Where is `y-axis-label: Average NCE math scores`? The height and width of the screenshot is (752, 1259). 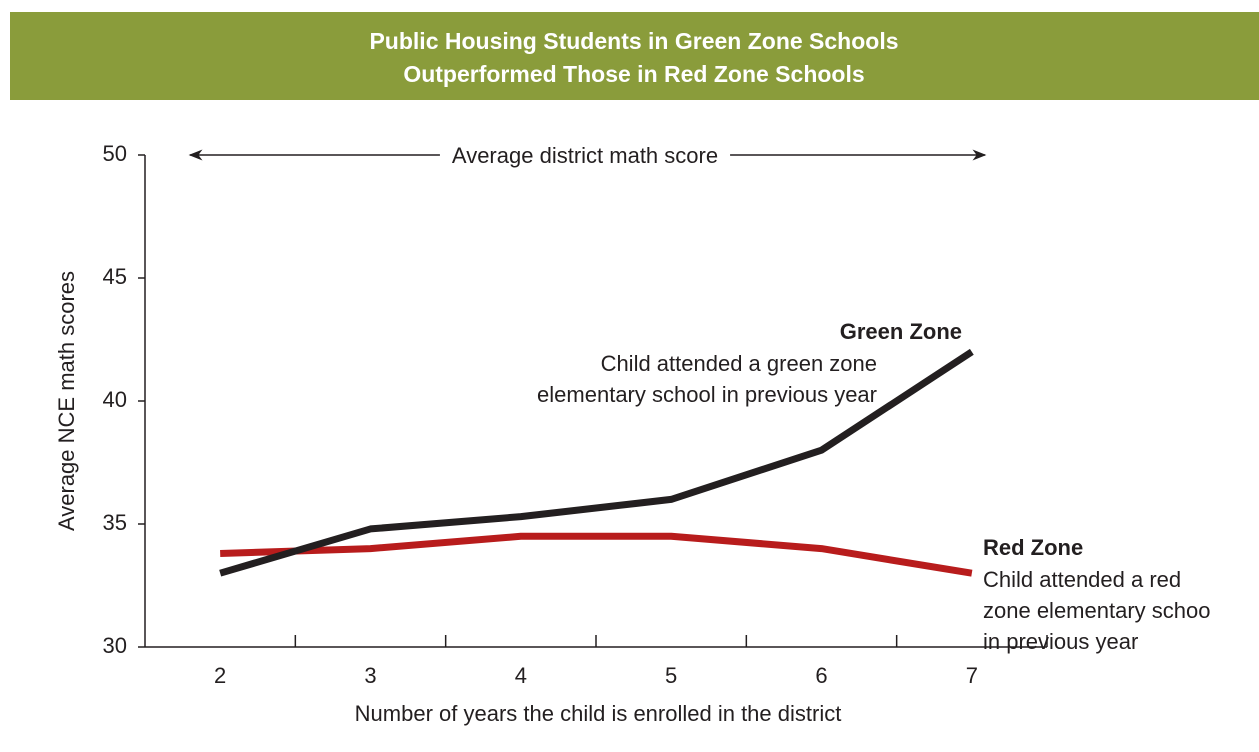 y-axis-label: Average NCE math scores is located at coordinates (66, 401).